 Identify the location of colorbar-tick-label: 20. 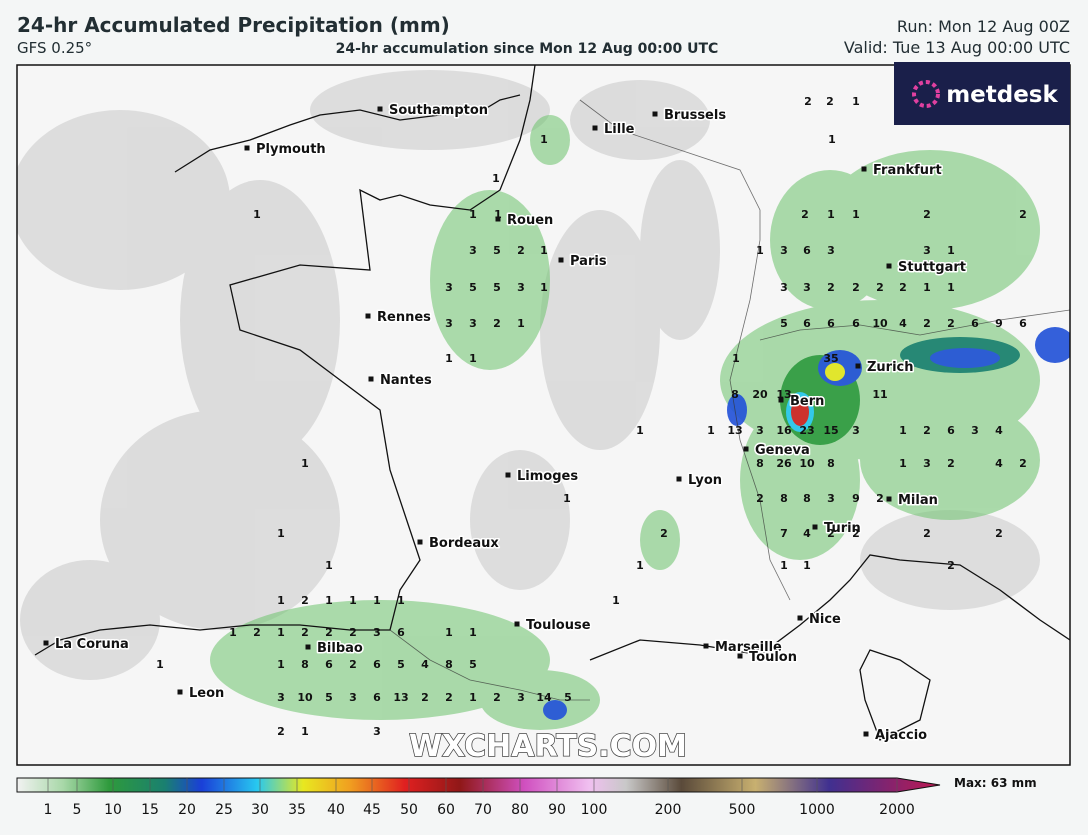
(187, 810).